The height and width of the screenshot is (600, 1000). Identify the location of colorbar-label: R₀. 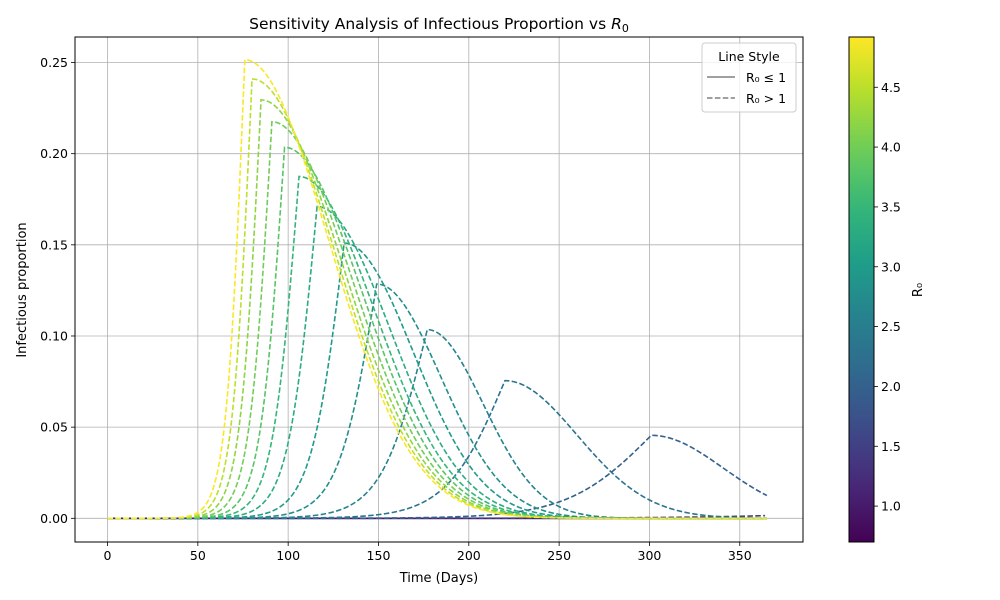
(918, 290).